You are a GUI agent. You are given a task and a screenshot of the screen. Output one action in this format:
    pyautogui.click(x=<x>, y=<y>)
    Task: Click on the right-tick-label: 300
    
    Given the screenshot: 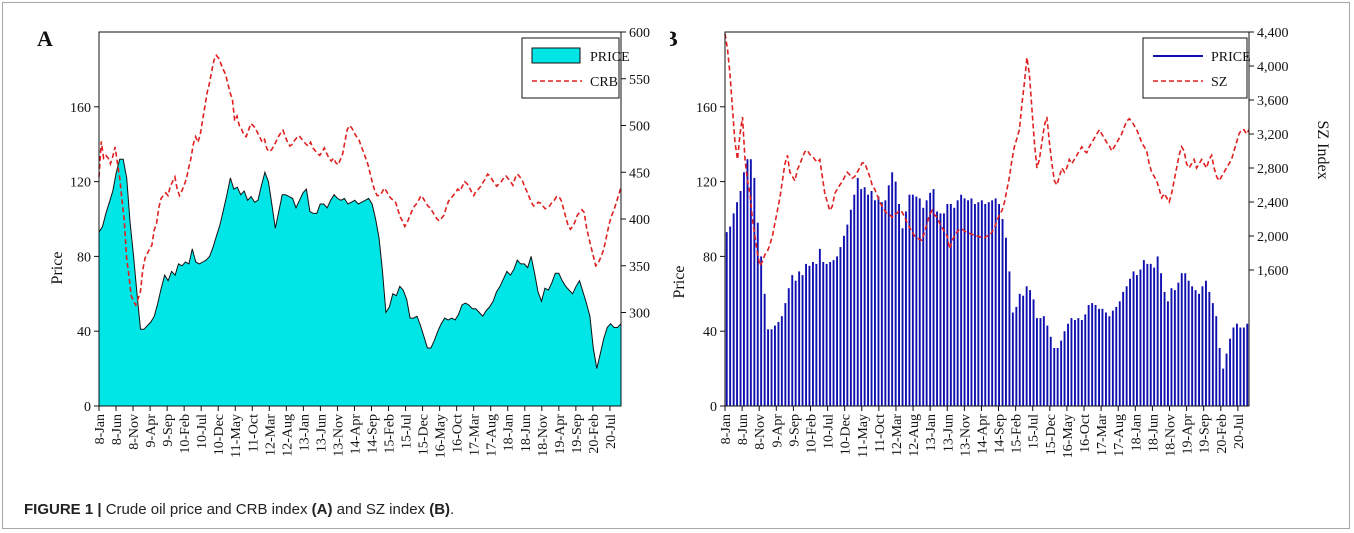 What is the action you would take?
    pyautogui.click(x=639, y=314)
    